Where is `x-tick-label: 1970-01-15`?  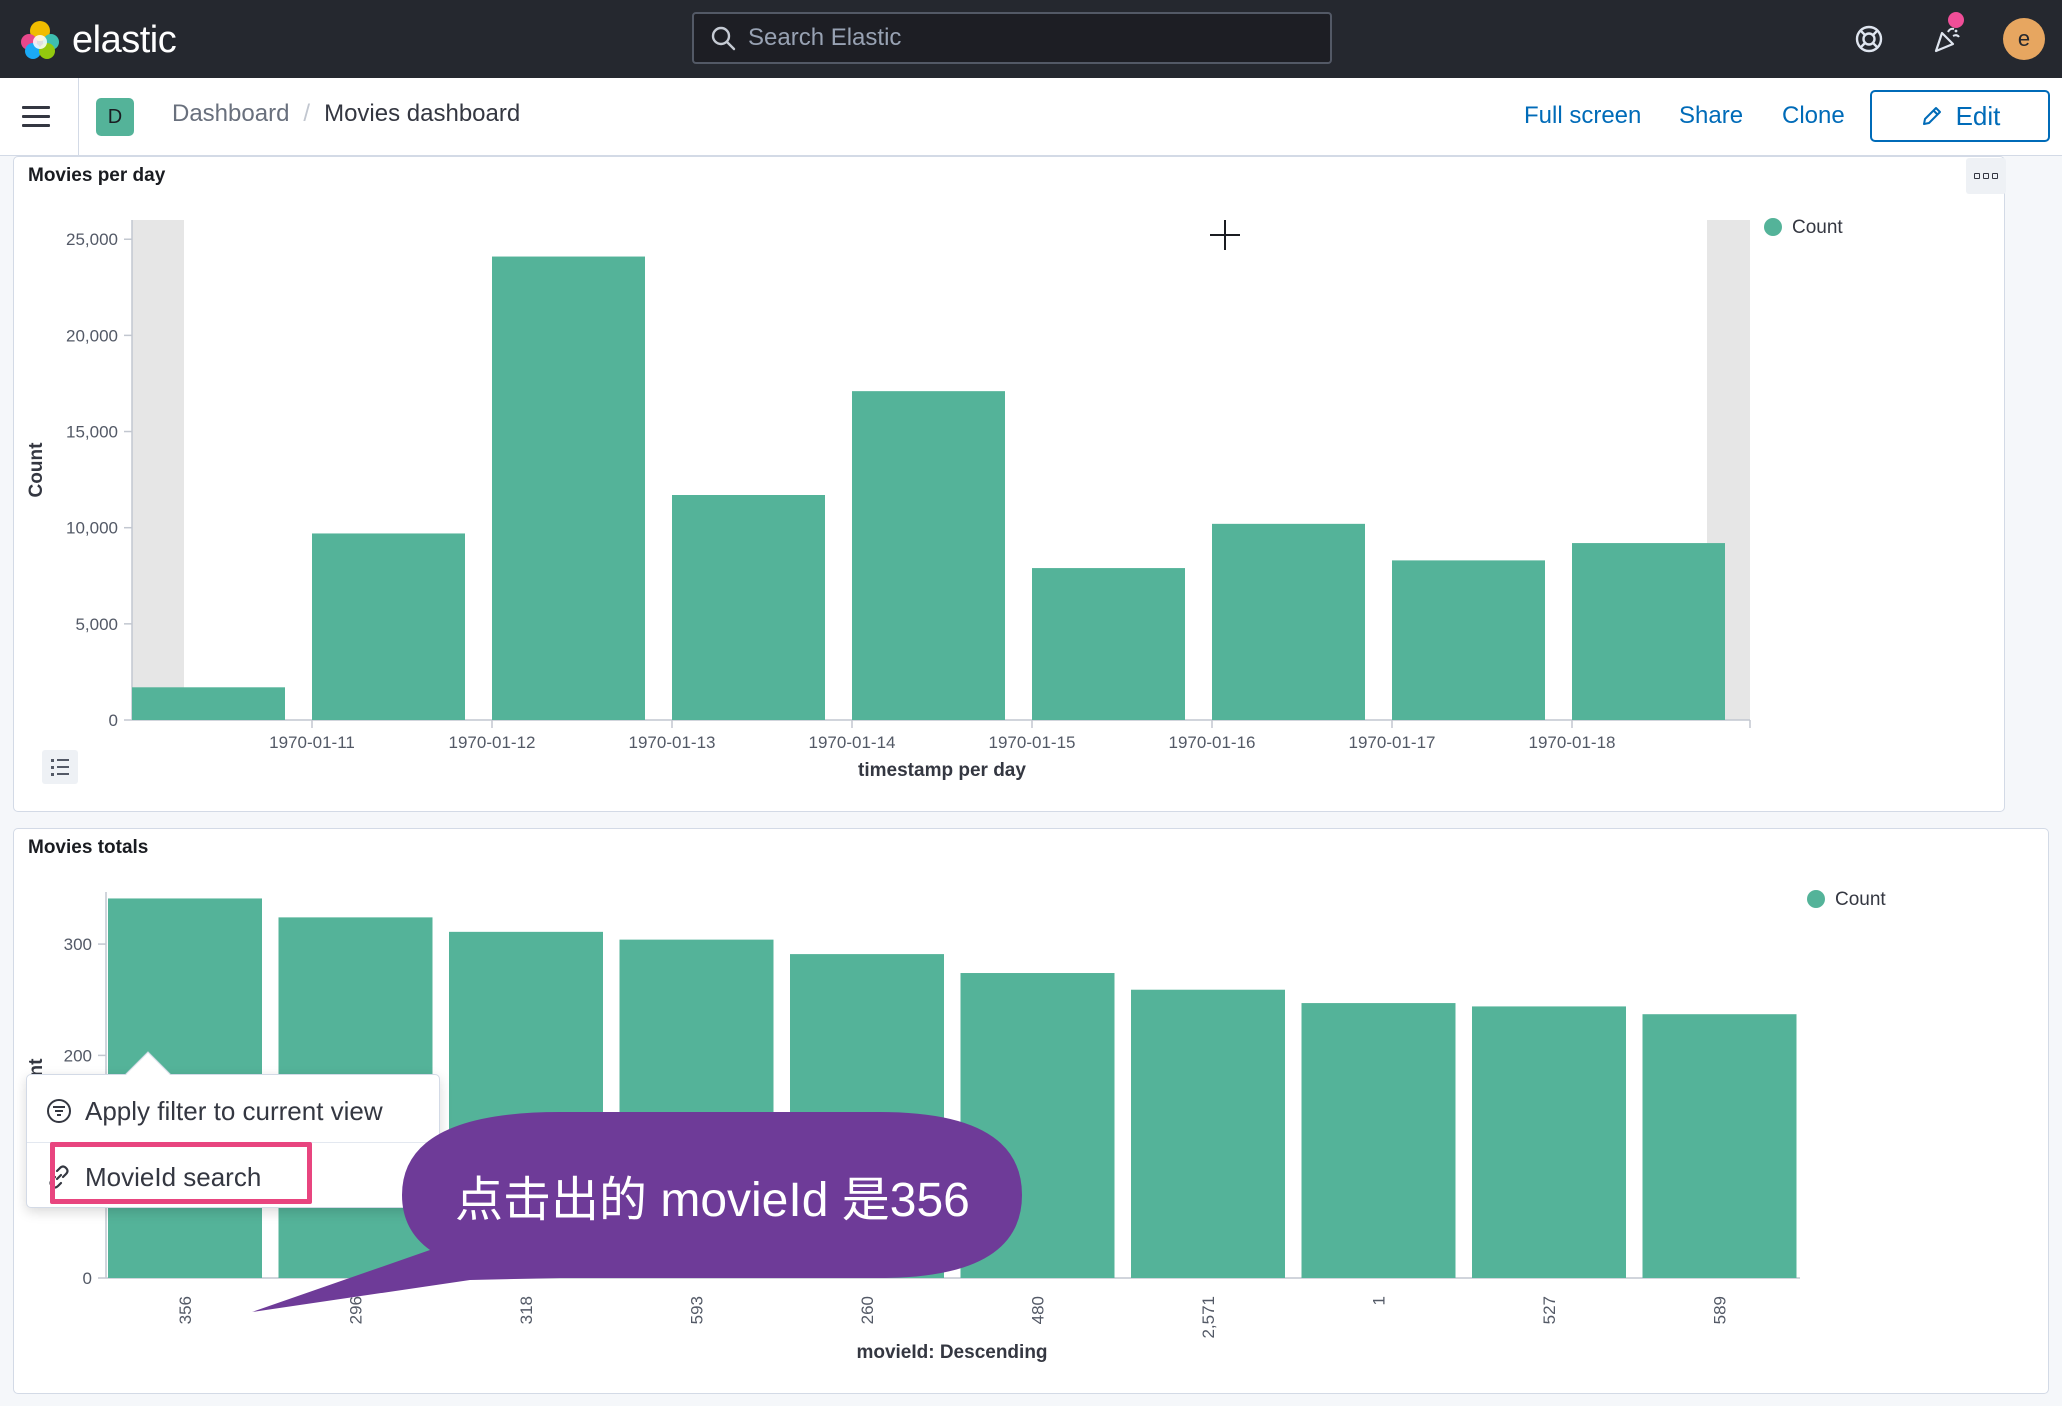 x-tick-label: 1970-01-15 is located at coordinates (1032, 742).